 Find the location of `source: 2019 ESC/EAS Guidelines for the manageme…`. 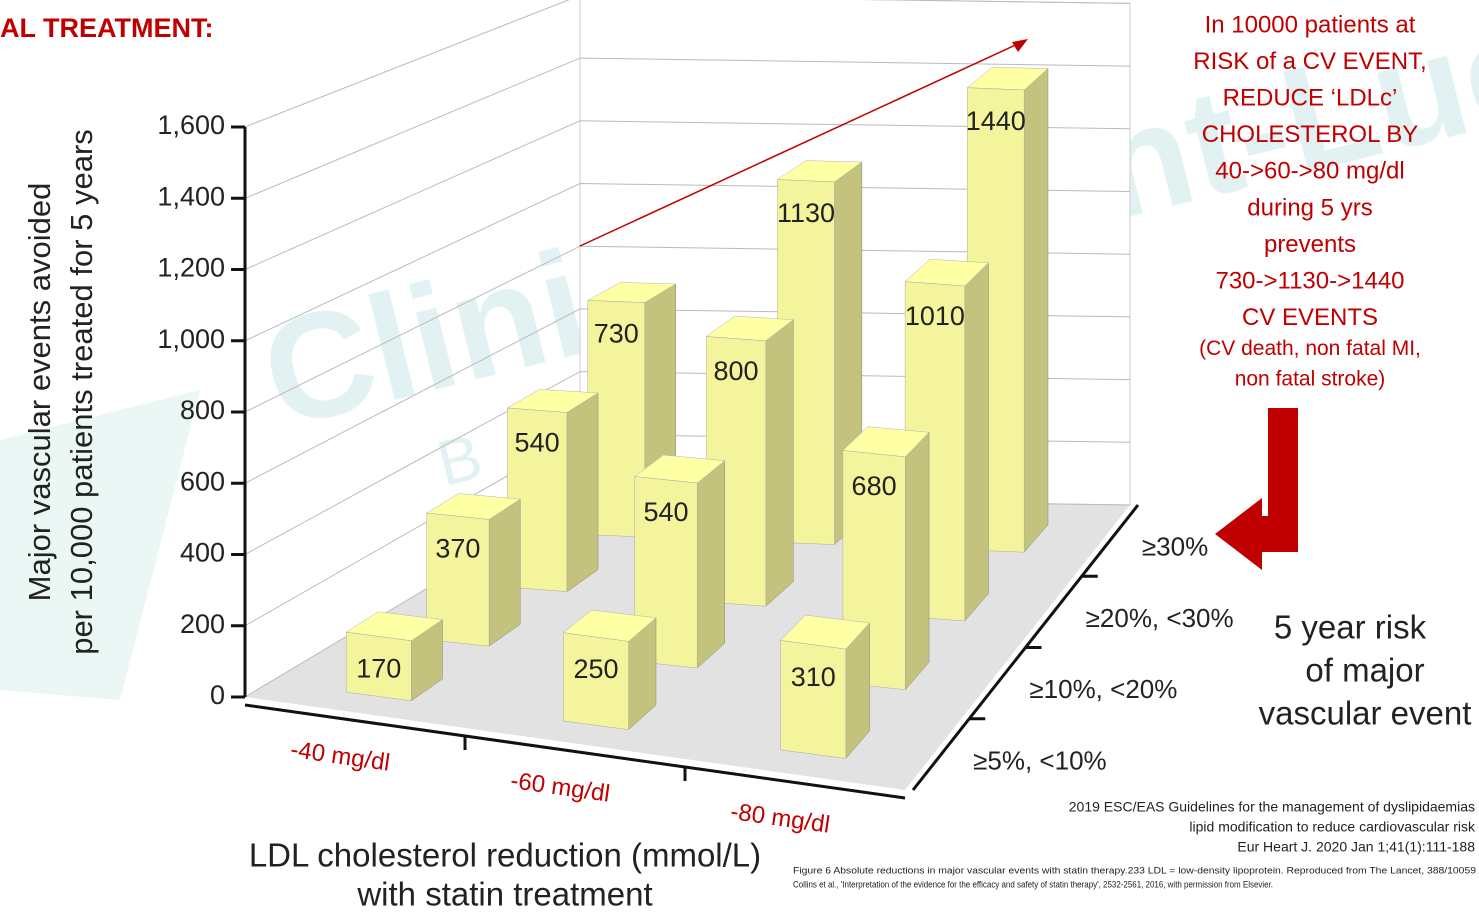

source: 2019 ESC/EAS Guidelines for the manageme… is located at coordinates (1272, 807).